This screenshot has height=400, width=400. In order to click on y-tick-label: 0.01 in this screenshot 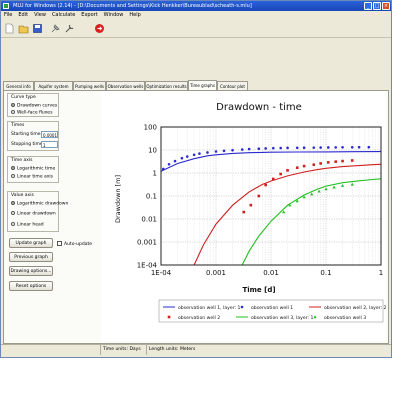, I will do `click(149, 220)`.